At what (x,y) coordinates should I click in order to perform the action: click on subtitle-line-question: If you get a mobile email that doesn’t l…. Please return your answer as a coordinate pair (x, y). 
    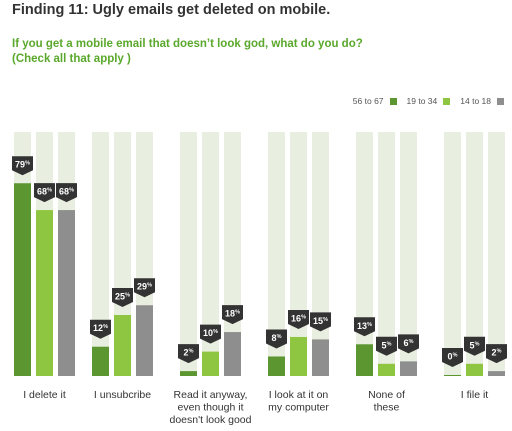
    Looking at the image, I should click on (187, 44).